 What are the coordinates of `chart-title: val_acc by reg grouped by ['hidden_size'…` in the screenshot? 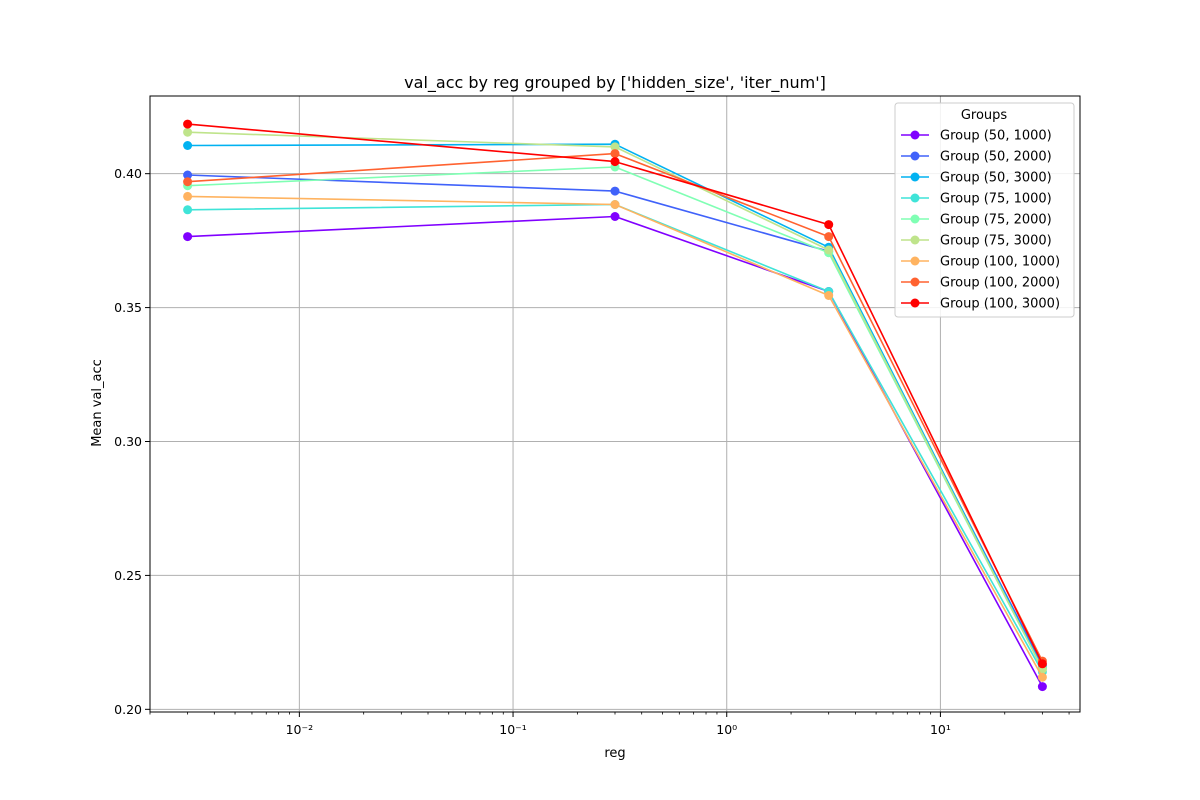 It's located at (615, 83).